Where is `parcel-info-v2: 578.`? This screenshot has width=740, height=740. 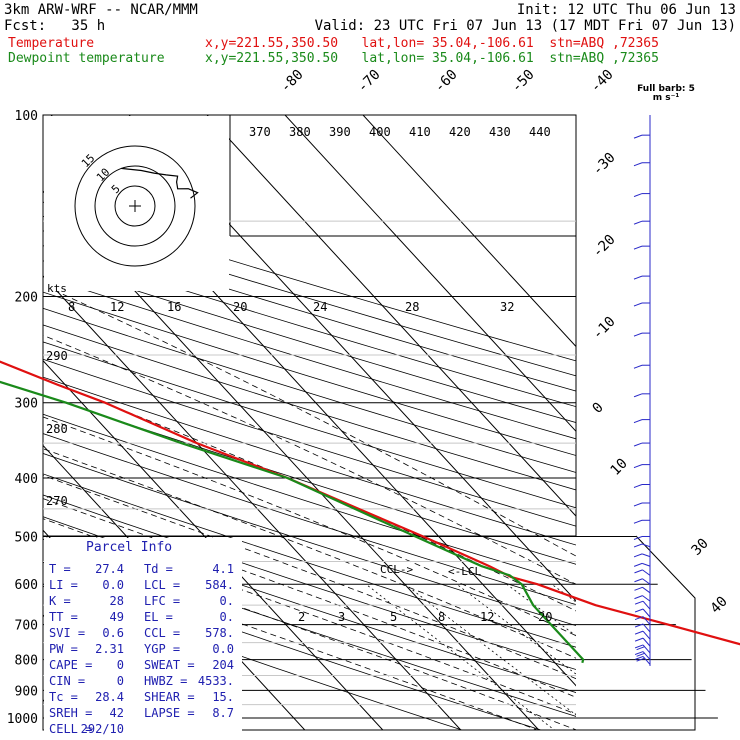 parcel-info-v2: 578. is located at coordinates (219, 633).